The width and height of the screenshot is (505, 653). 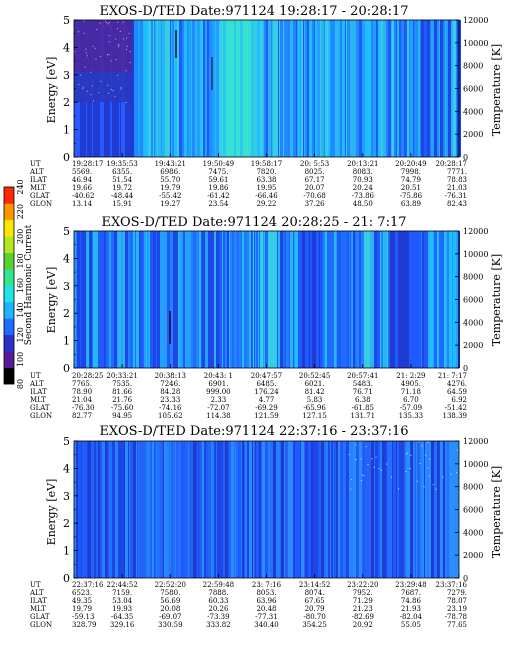 What do you see at coordinates (41, 416) in the screenshot?
I see `orbit-row-label: GLON` at bounding box center [41, 416].